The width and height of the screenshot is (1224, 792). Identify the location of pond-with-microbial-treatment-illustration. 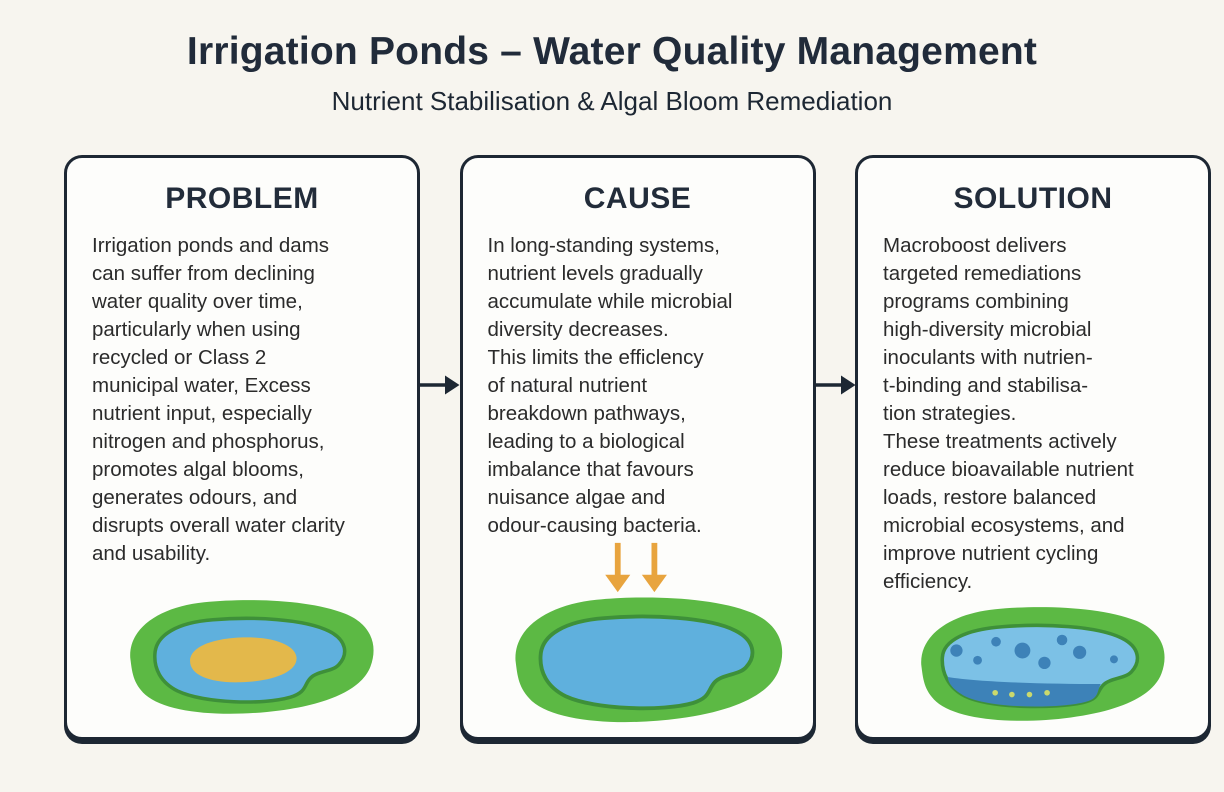
(1033, 662).